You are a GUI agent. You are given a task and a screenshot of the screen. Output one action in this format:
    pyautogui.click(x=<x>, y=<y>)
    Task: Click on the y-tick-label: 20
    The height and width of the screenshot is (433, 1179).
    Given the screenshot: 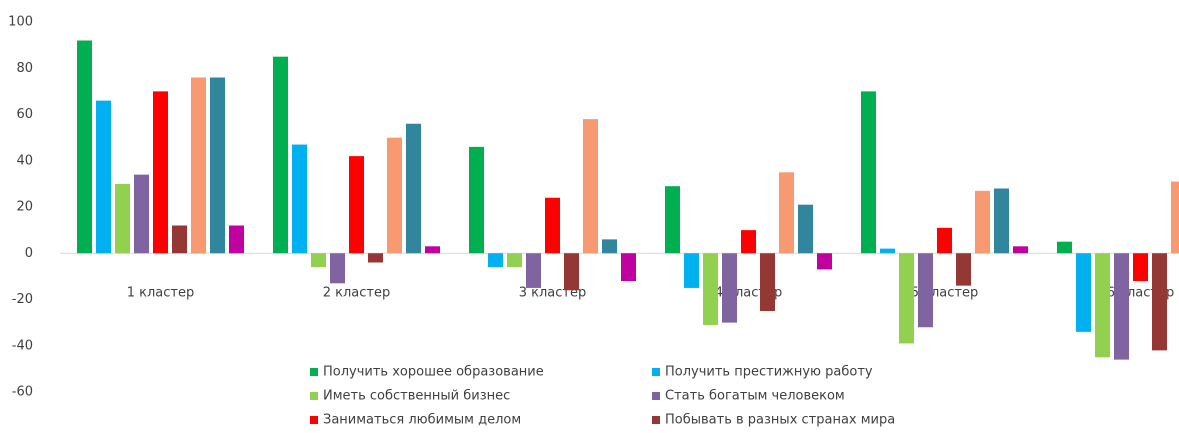 What is the action you would take?
    pyautogui.click(x=24, y=207)
    